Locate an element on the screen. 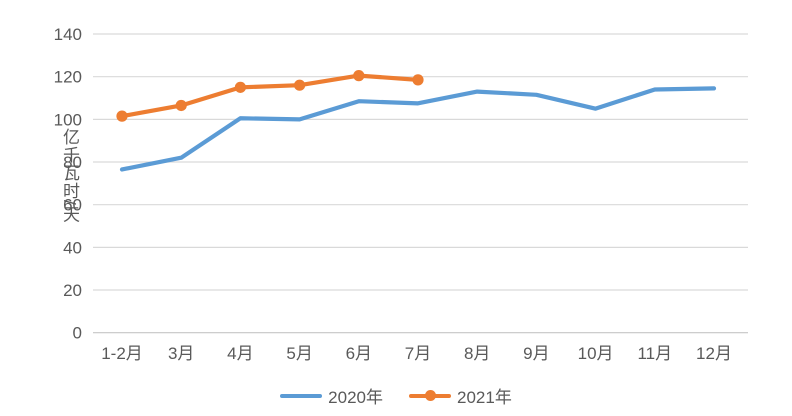 This screenshot has height=416, width=792. x-tick-label: 5月 is located at coordinates (299, 353).